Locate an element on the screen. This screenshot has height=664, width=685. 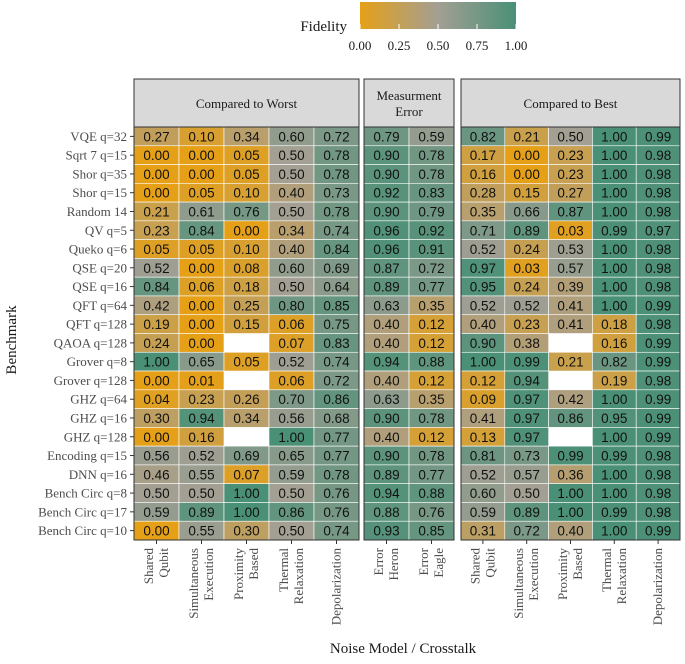
column-label-line: Based is located at coordinates (253, 564).